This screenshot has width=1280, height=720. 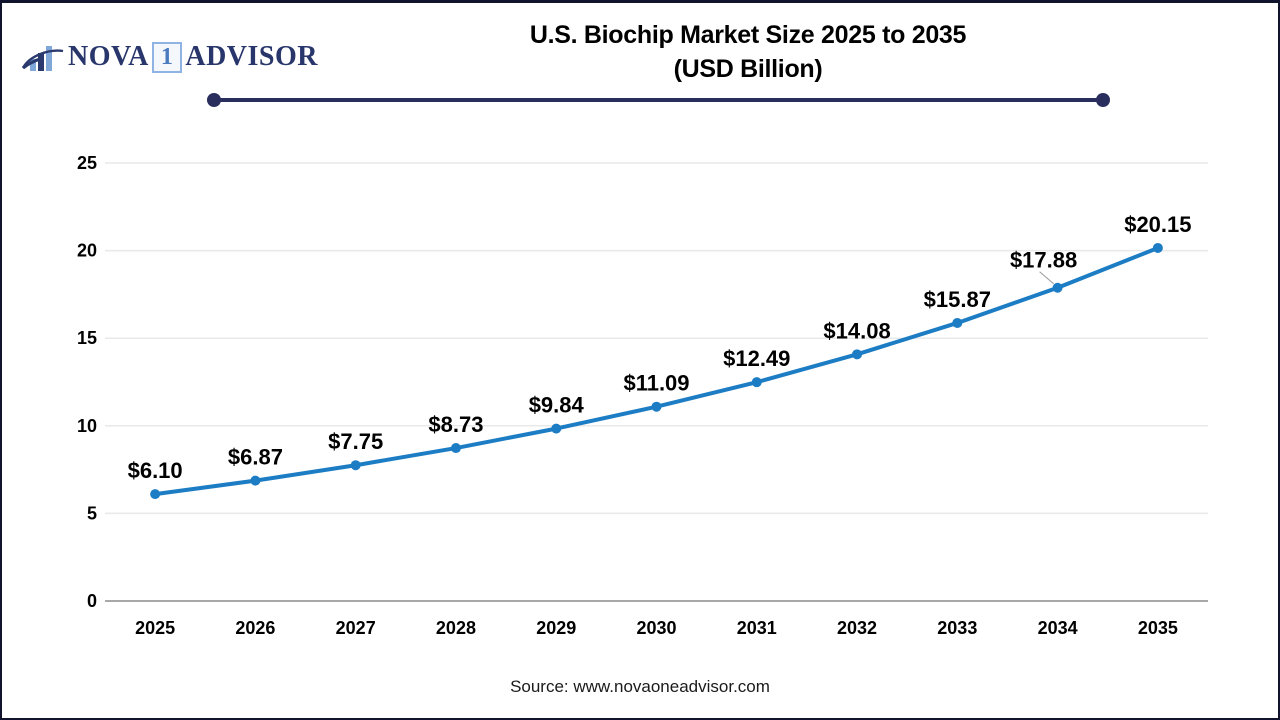 What do you see at coordinates (1043, 260) in the screenshot?
I see `data-point-label: $17.88` at bounding box center [1043, 260].